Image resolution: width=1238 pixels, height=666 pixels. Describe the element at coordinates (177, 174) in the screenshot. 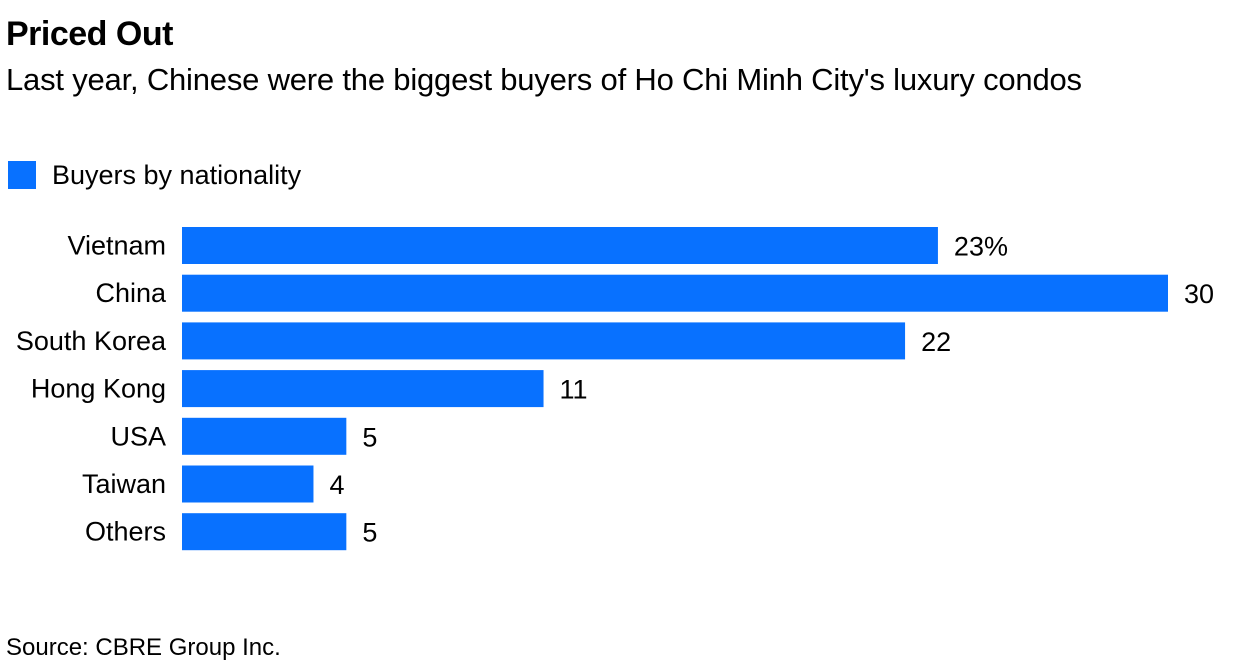

I see `legend-label: Buyers by nationality` at that location.